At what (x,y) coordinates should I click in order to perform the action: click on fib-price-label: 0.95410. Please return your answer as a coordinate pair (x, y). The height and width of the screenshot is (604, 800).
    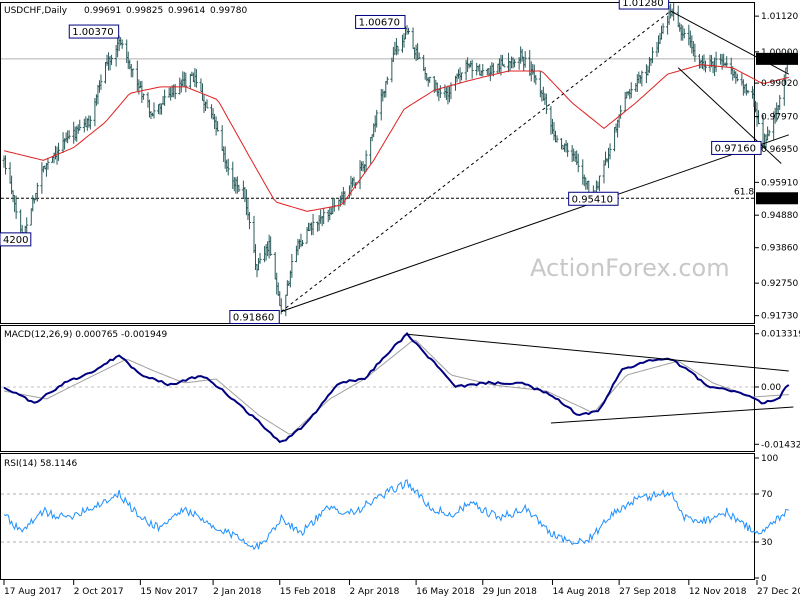
    Looking at the image, I should click on (777, 199).